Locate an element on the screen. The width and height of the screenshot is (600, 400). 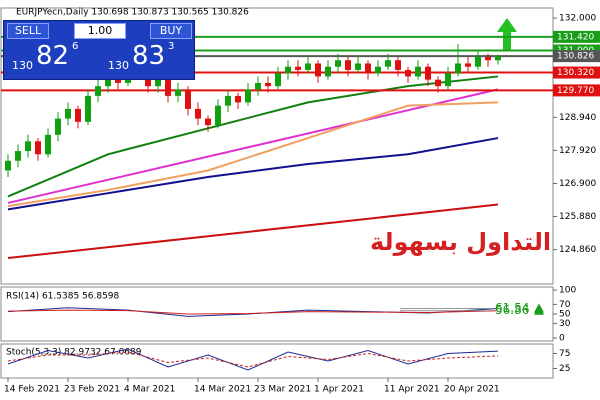
up-arrow is located at coordinates (507, 34).